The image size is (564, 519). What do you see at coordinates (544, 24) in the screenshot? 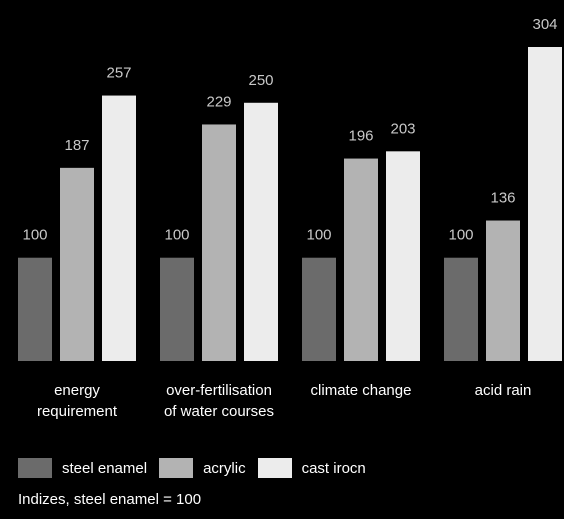
I see `data-label-cast-irocn-acid-rain: 304` at bounding box center [544, 24].